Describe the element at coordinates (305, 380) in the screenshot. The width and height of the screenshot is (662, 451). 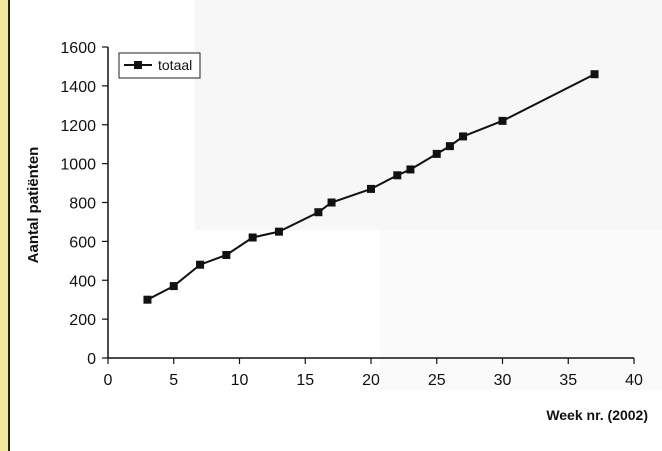
I see `x-tick-label-15: 15` at that location.